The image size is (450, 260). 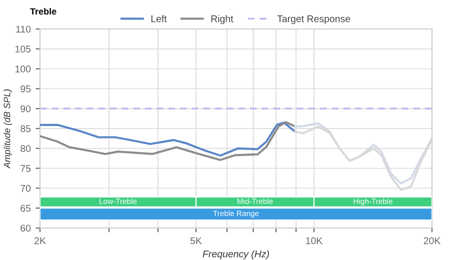 What do you see at coordinates (314, 240) in the screenshot?
I see `x-tick-label: 10K` at bounding box center [314, 240].